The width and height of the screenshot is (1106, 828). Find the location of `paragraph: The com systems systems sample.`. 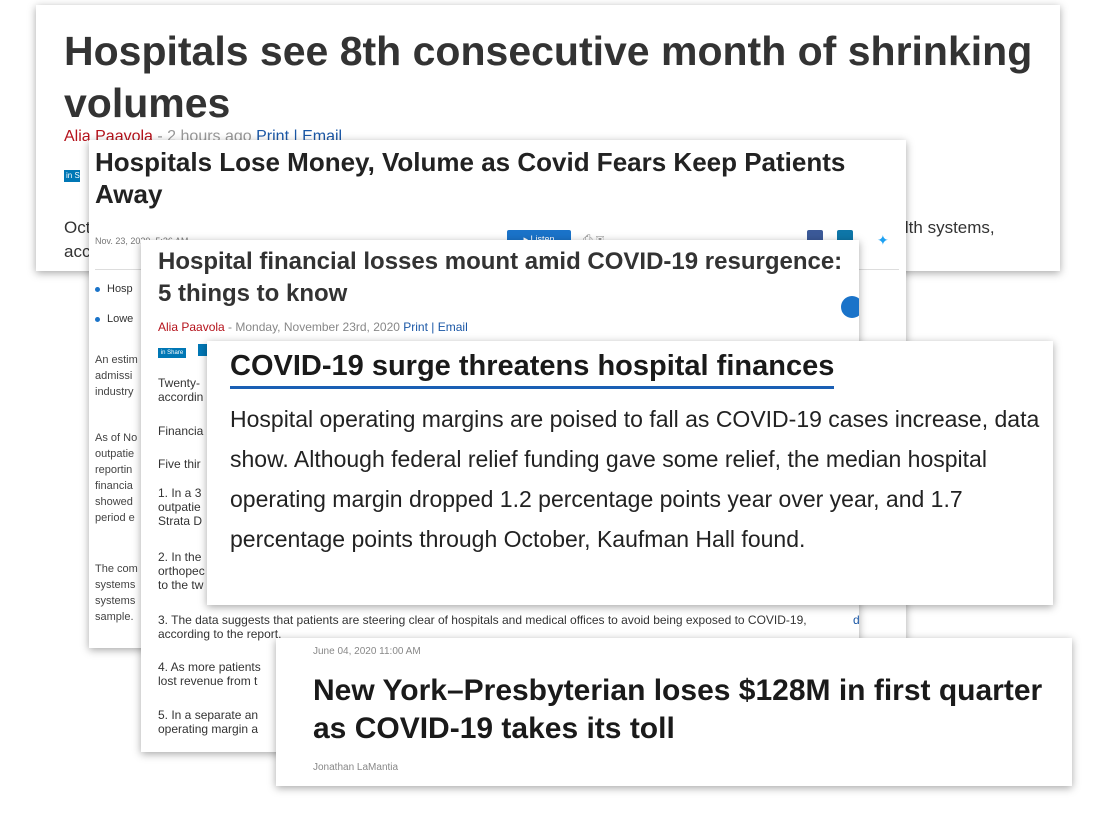

paragraph: The com systems systems sample. is located at coordinates (116, 593).